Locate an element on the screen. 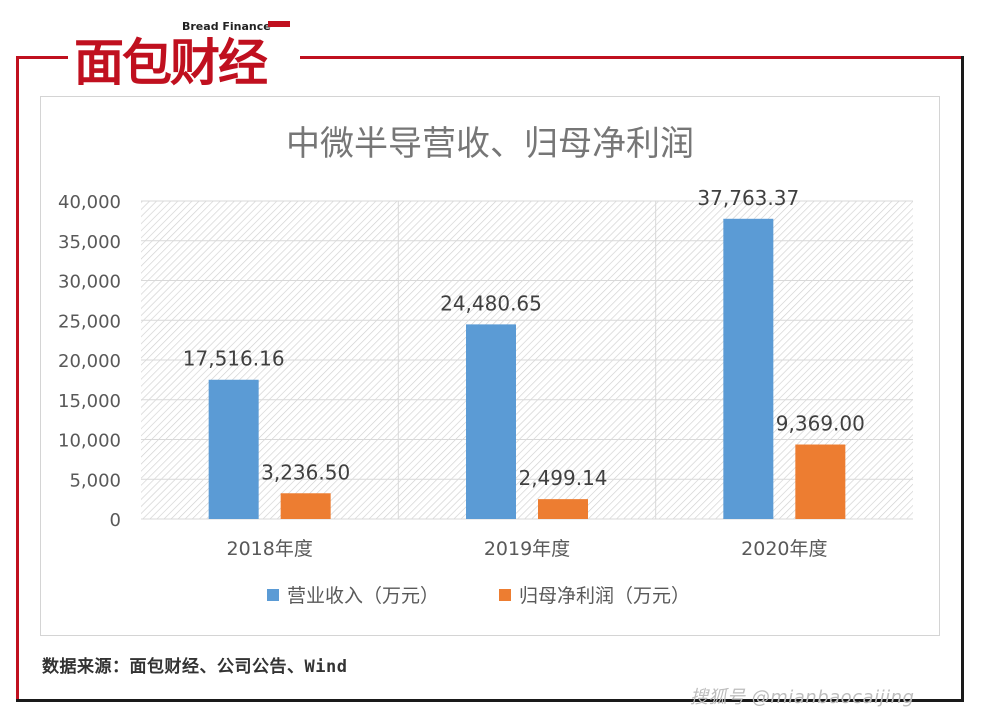  data-label: 2,499.14 is located at coordinates (562, 478).